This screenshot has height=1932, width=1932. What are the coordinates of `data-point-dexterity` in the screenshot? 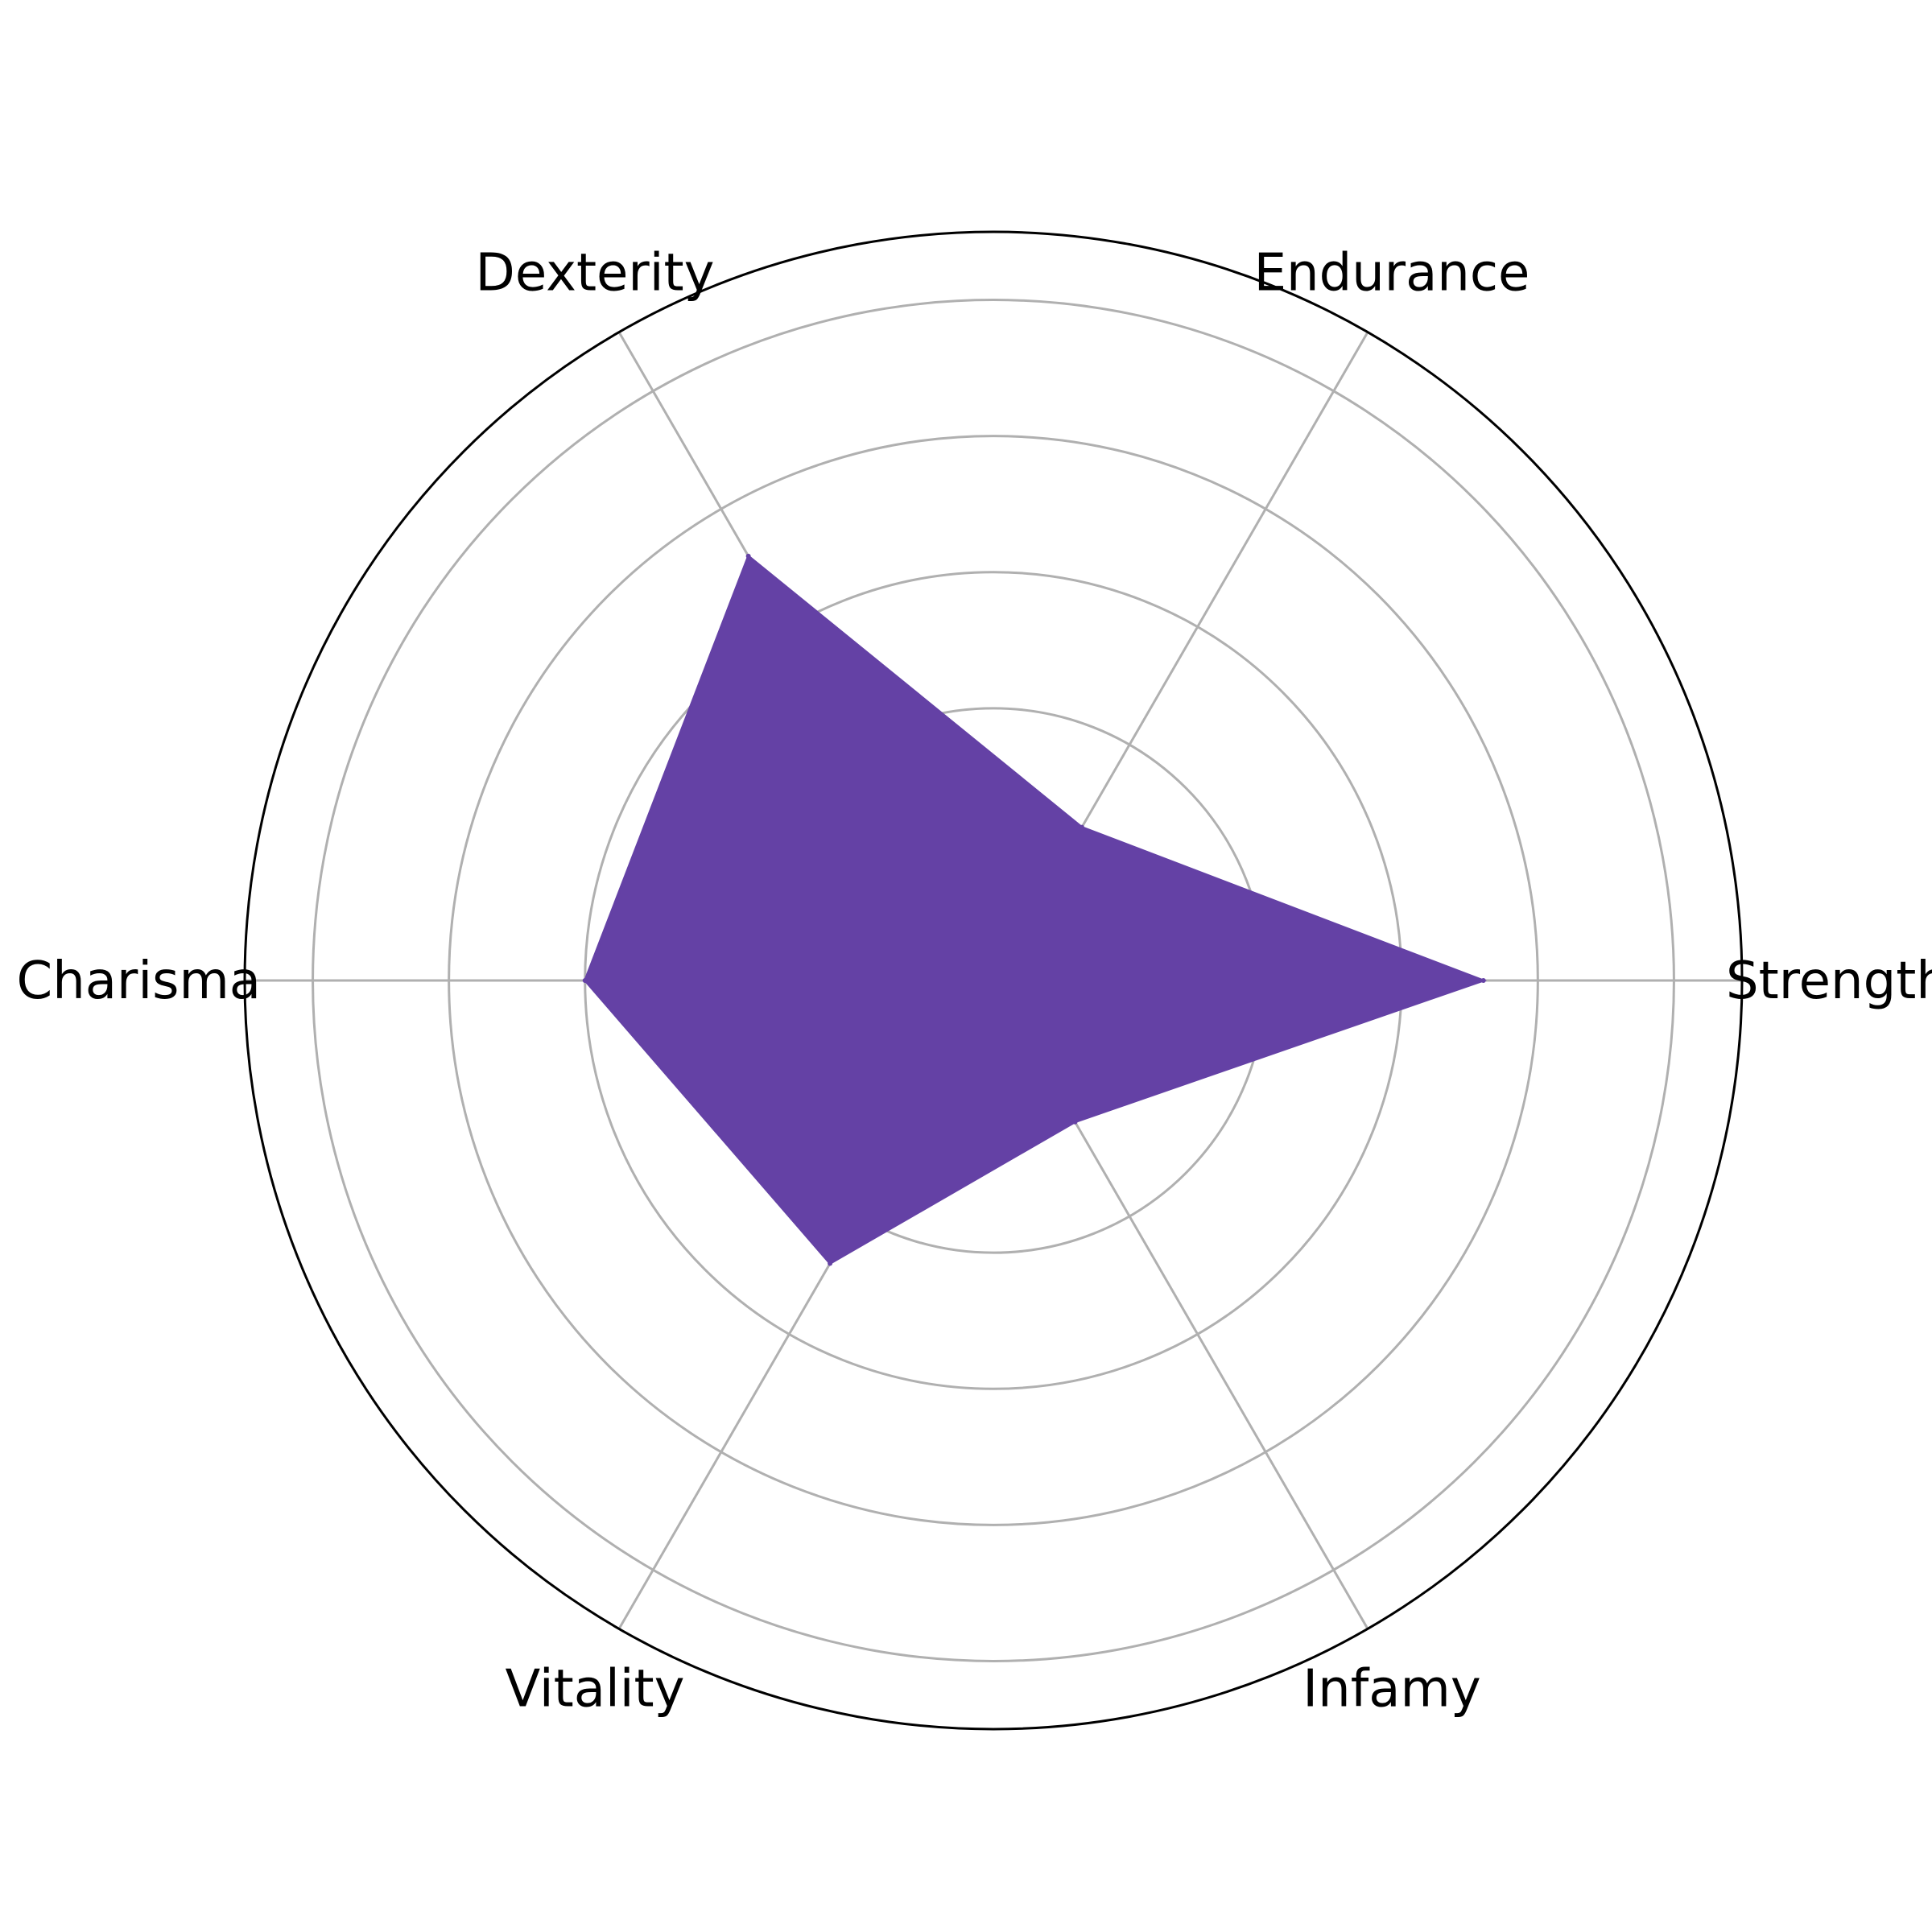 It's located at (748, 556).